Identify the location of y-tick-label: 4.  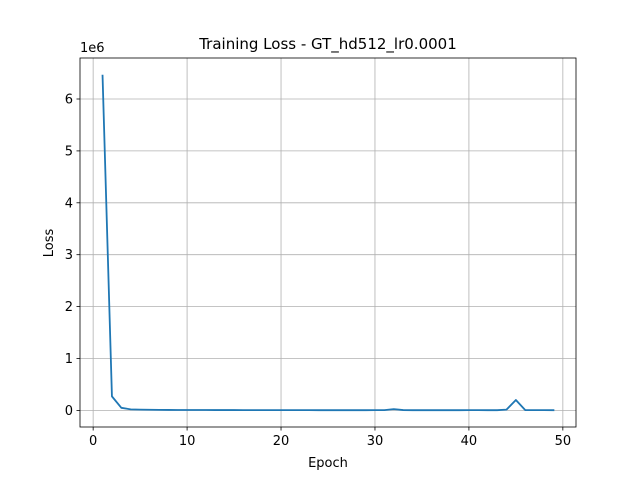
(69, 203).